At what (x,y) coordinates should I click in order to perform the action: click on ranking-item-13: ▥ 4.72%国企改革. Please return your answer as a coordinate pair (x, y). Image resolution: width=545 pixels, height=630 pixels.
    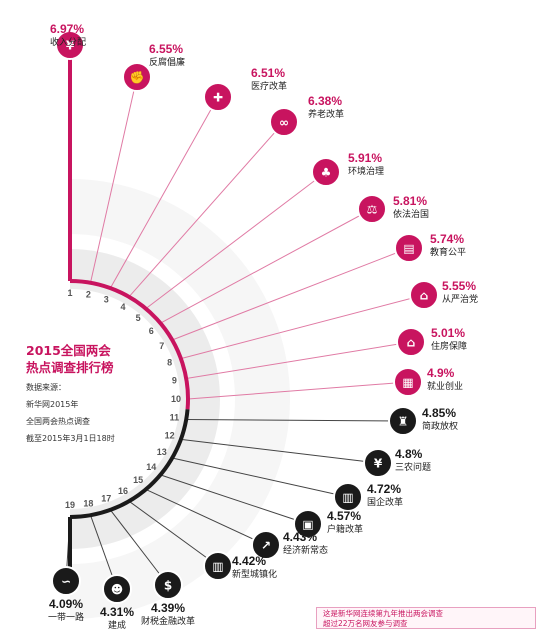
    Looking at the image, I should click on (368, 497).